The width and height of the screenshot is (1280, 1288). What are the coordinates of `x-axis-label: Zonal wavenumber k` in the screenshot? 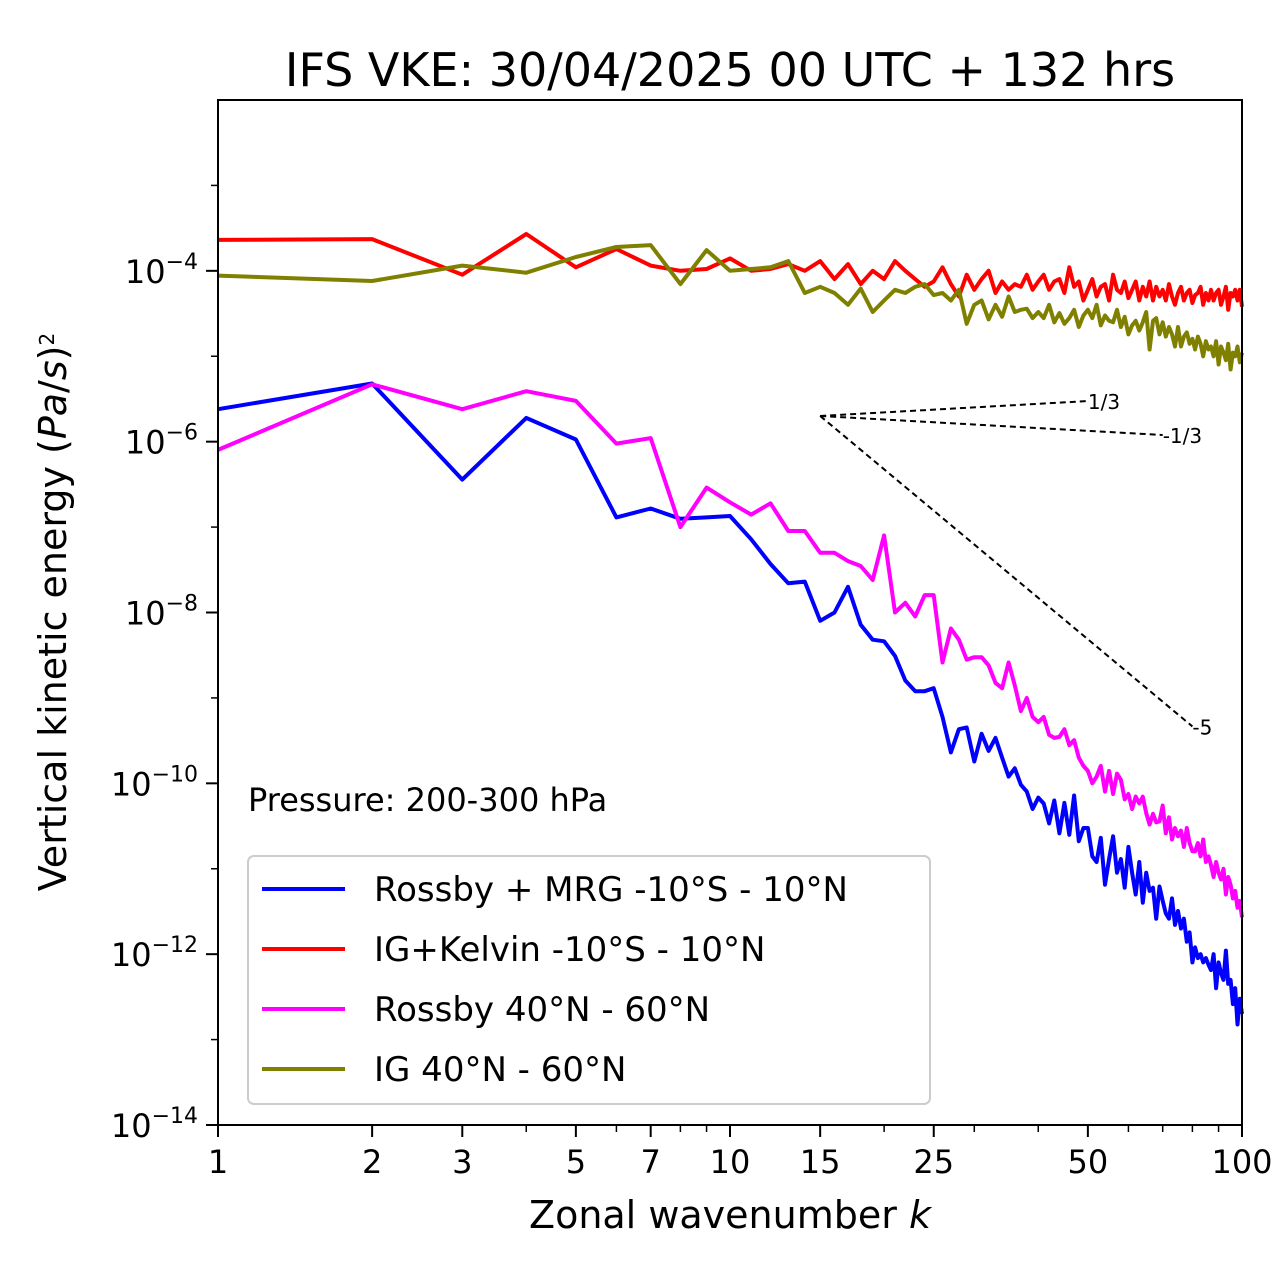 It's located at (731, 1215).